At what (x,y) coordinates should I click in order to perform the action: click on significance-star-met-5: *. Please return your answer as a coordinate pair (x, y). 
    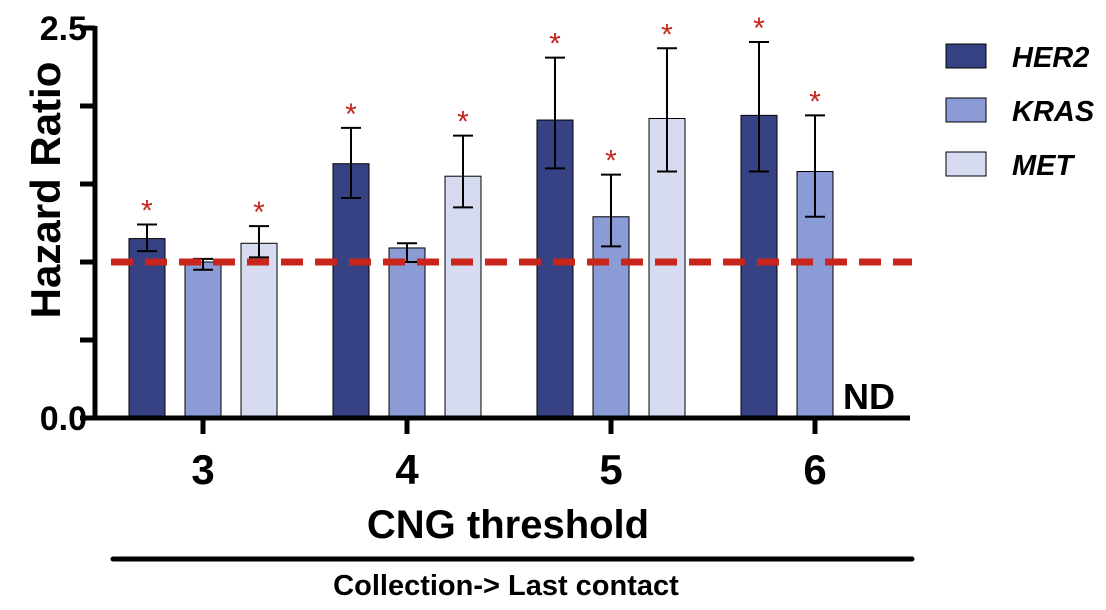
    Looking at the image, I should click on (667, 34).